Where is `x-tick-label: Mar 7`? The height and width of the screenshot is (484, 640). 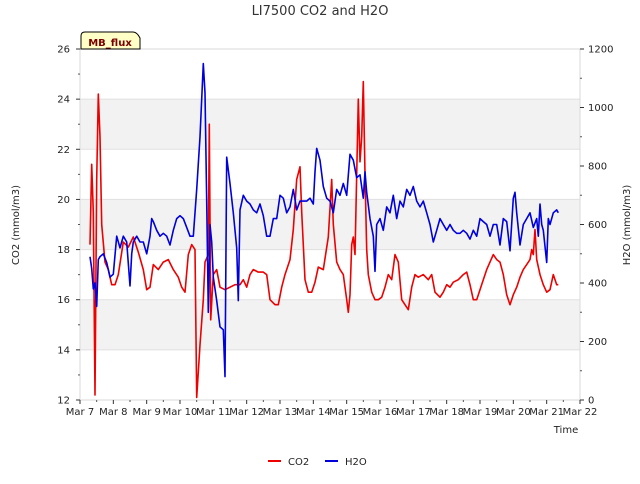 x-tick-label: Mar 7 is located at coordinates (80, 412).